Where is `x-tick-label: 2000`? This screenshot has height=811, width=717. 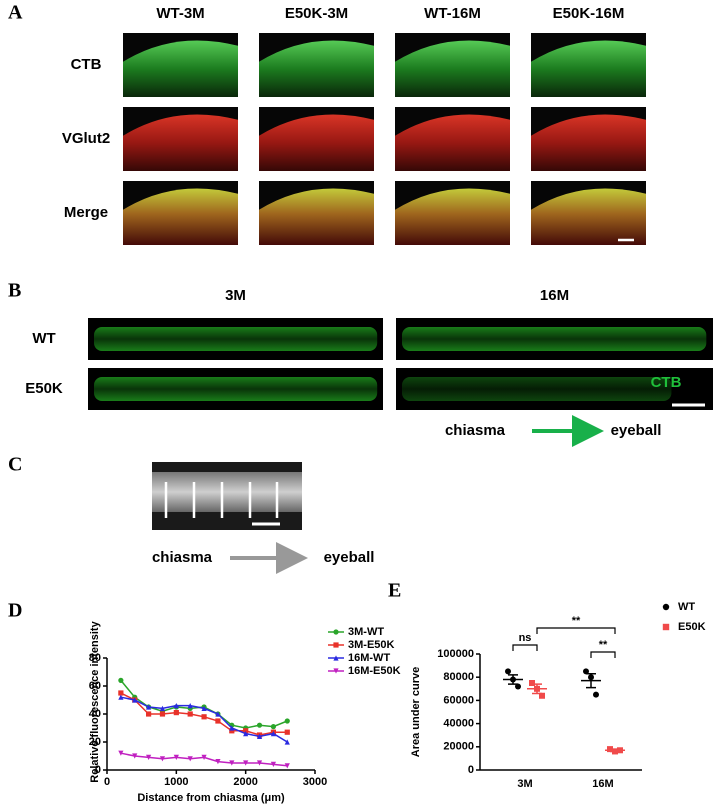
x-tick-label: 2000 is located at coordinates (245, 782).